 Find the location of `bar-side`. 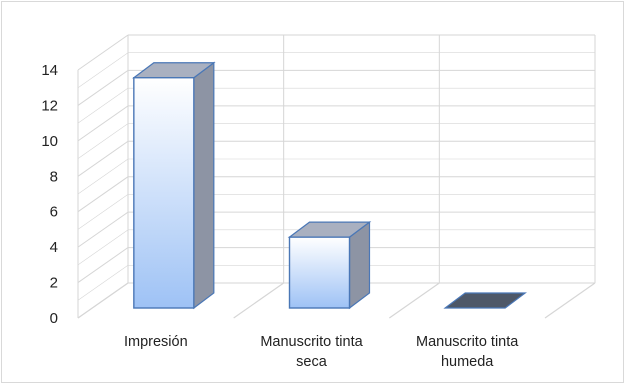

bar-side is located at coordinates (204, 185).